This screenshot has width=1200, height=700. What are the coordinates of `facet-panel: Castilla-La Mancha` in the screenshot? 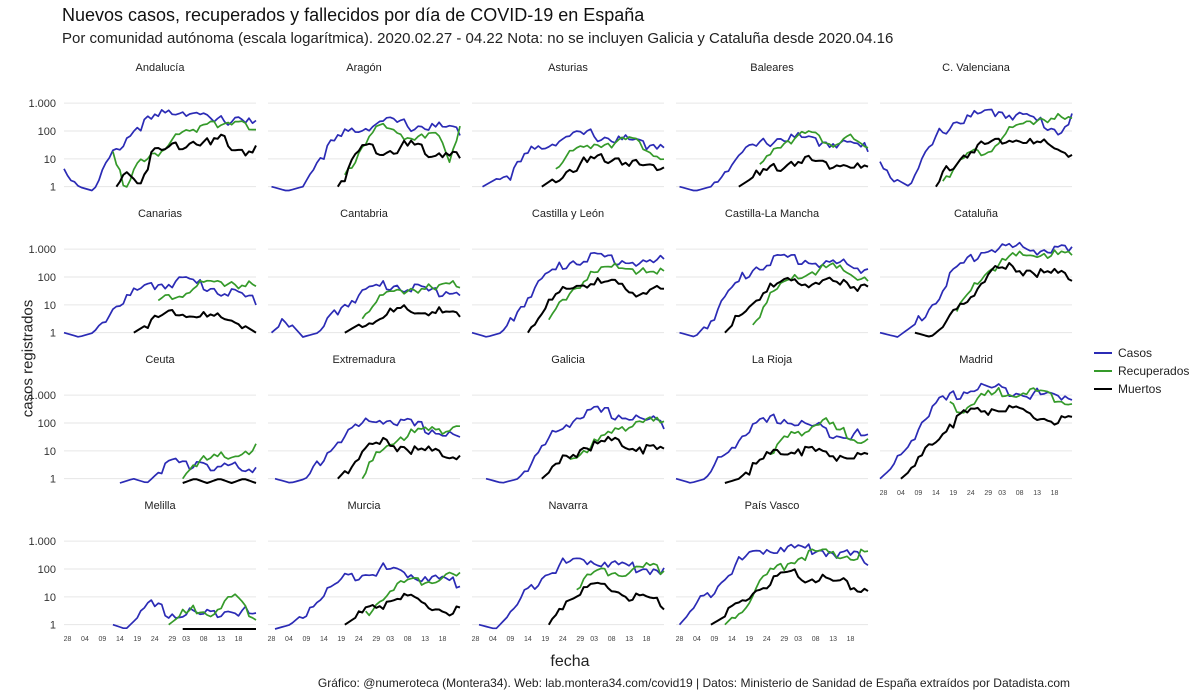 It's located at (772, 273).